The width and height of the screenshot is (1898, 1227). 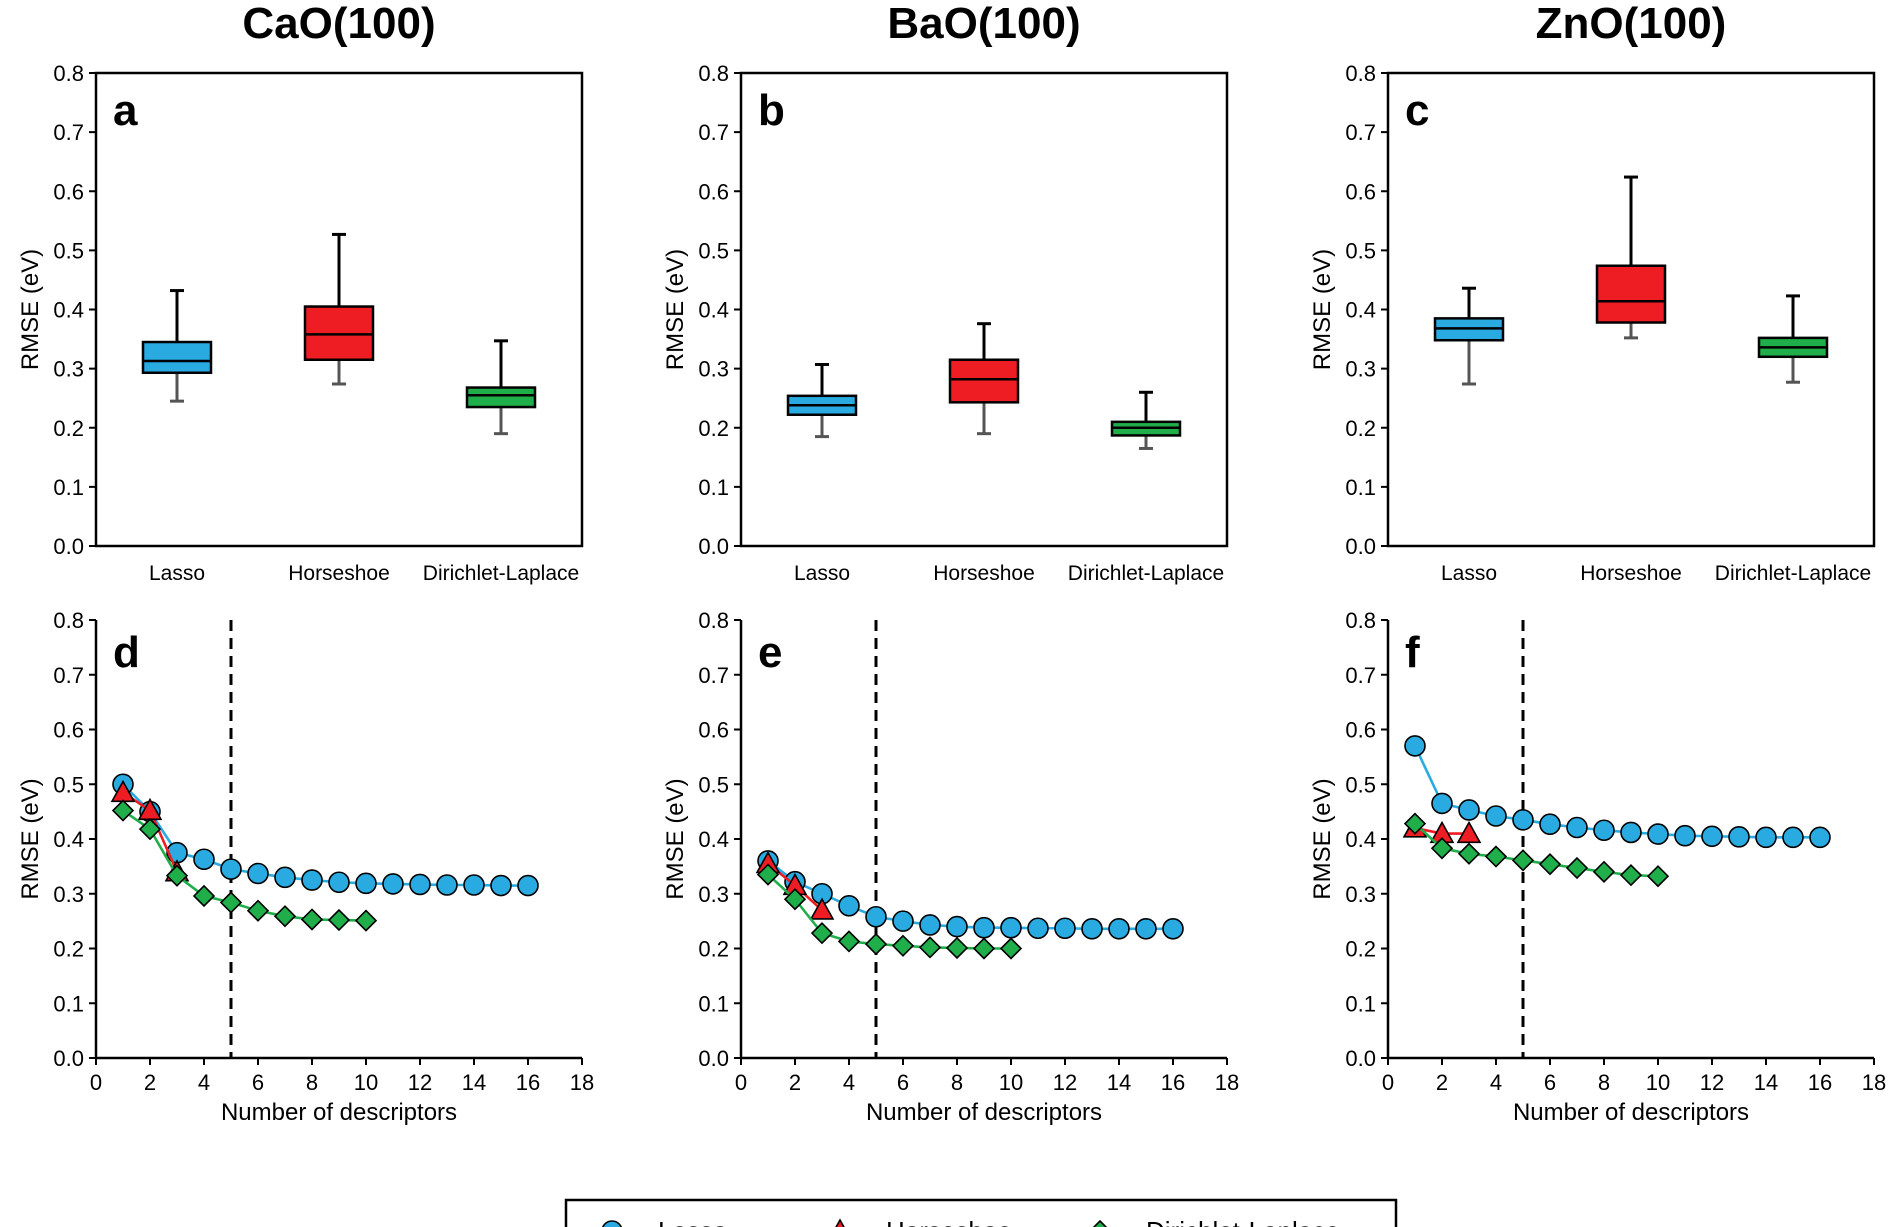 I want to click on x-tick-label: 4, so click(x=849, y=1082).